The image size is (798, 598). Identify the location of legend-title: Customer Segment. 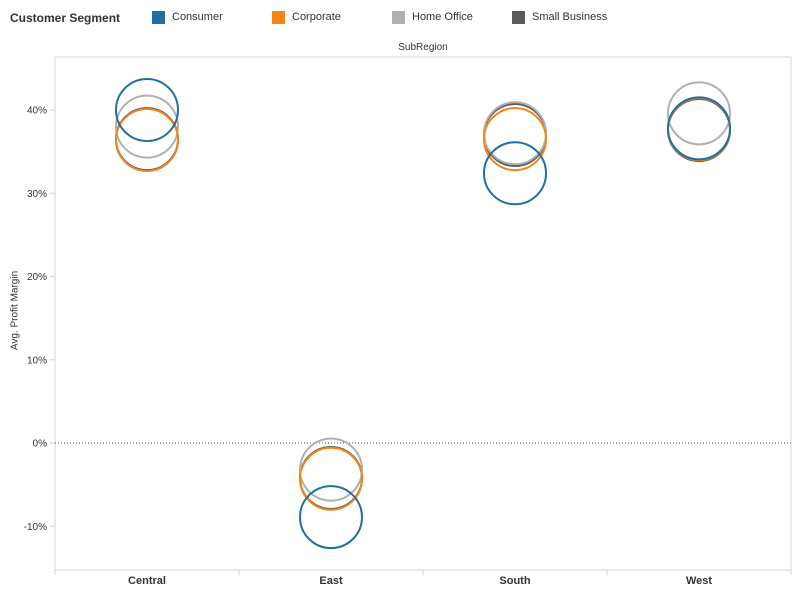
(65, 18).